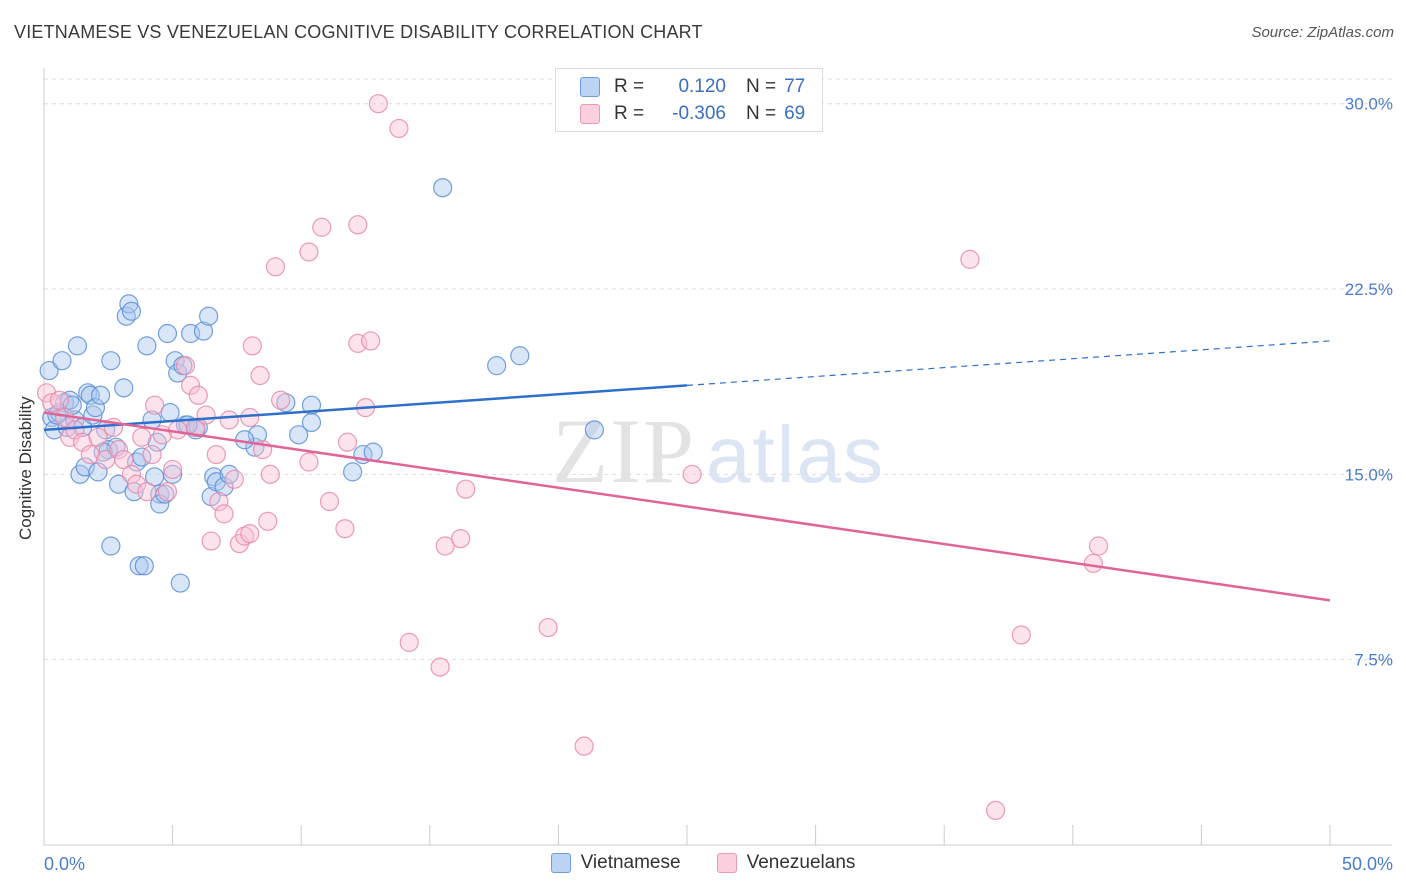 This screenshot has height=892, width=1406. I want to click on x-tick-label-min: 0.0%, so click(64, 864).